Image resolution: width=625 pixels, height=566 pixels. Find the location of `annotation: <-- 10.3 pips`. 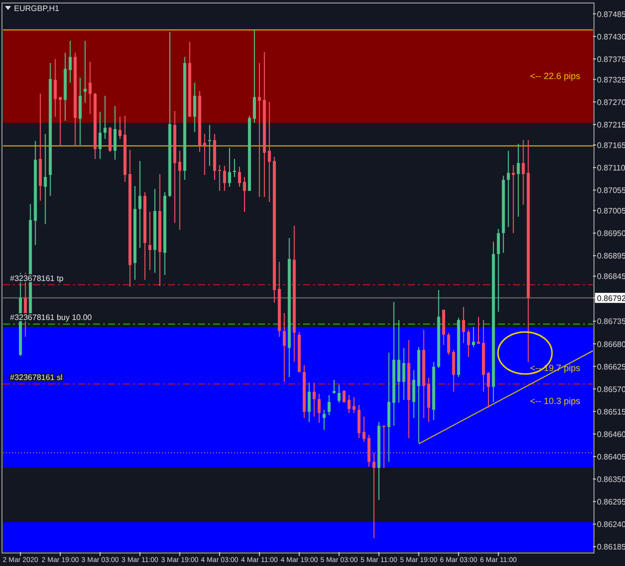

annotation: <-- 10.3 pips is located at coordinates (555, 401).